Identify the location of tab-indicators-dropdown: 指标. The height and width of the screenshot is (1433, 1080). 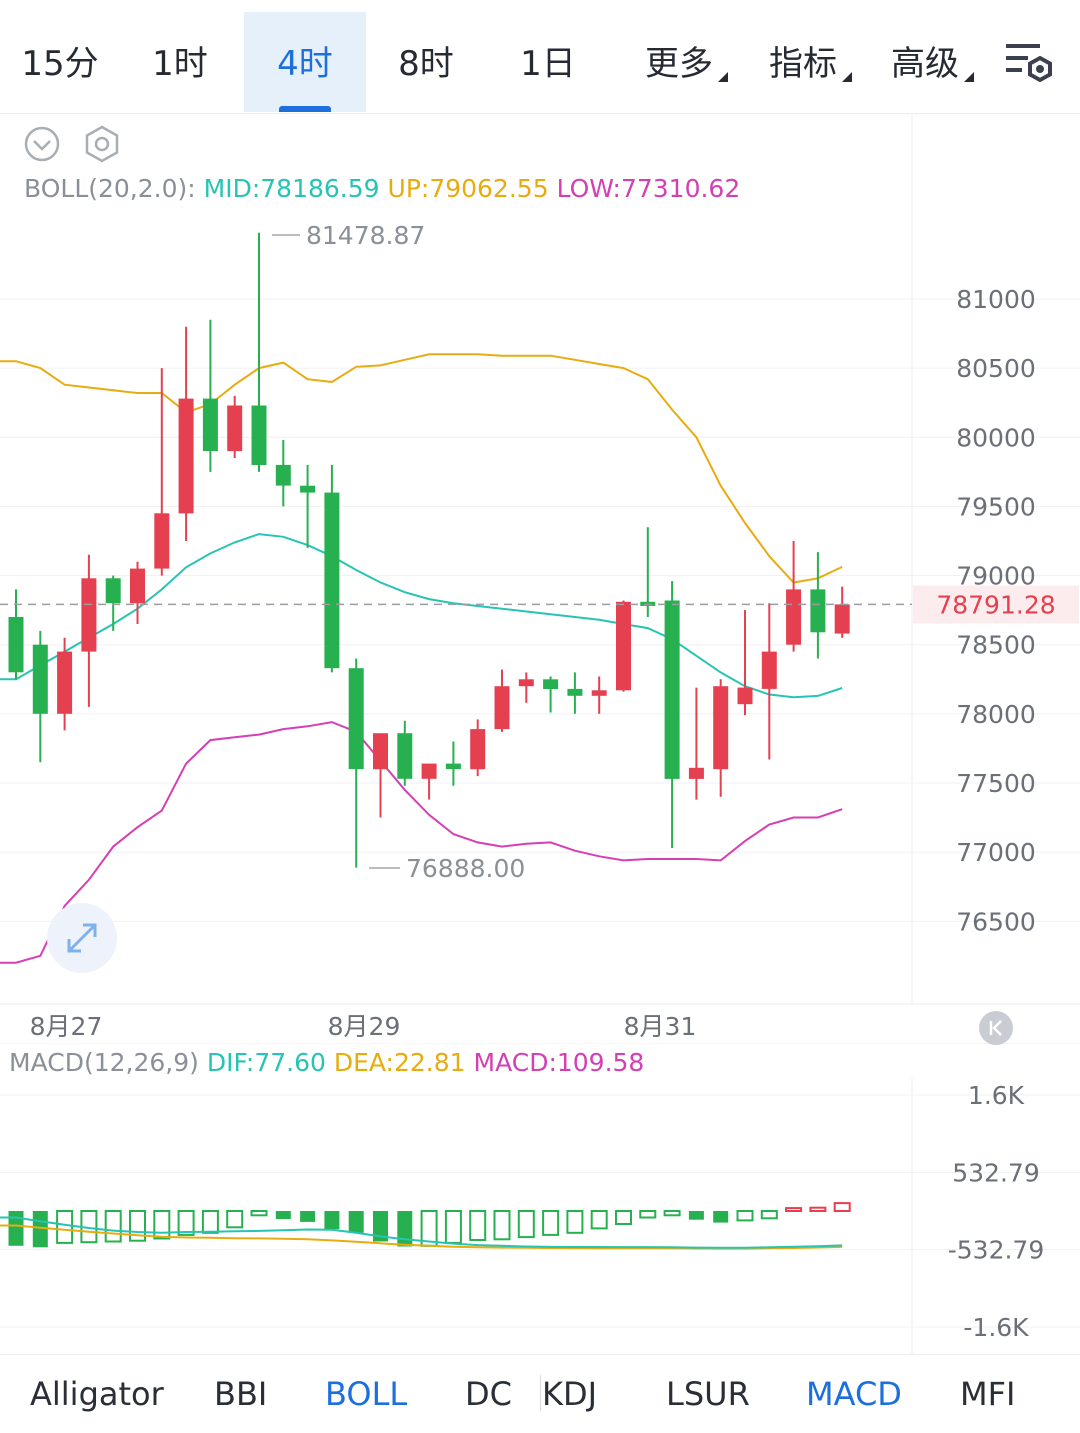
(804, 62).